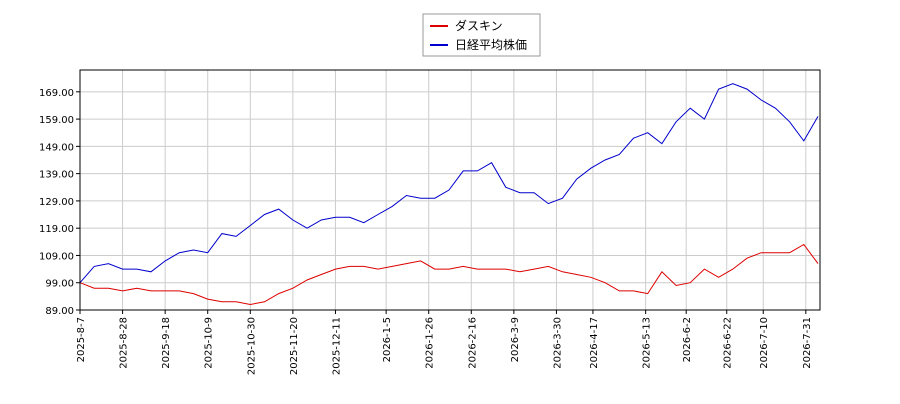 This screenshot has height=404, width=900. I want to click on legend-label: ダスキン, so click(479, 25).